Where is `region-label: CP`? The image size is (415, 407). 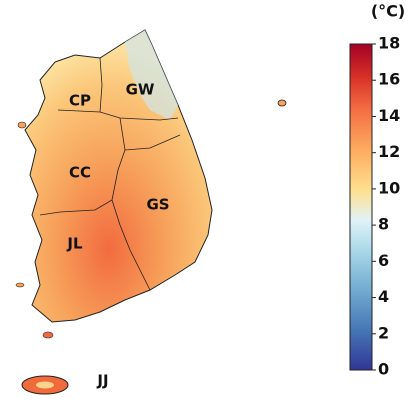 region-label: CP is located at coordinates (80, 101).